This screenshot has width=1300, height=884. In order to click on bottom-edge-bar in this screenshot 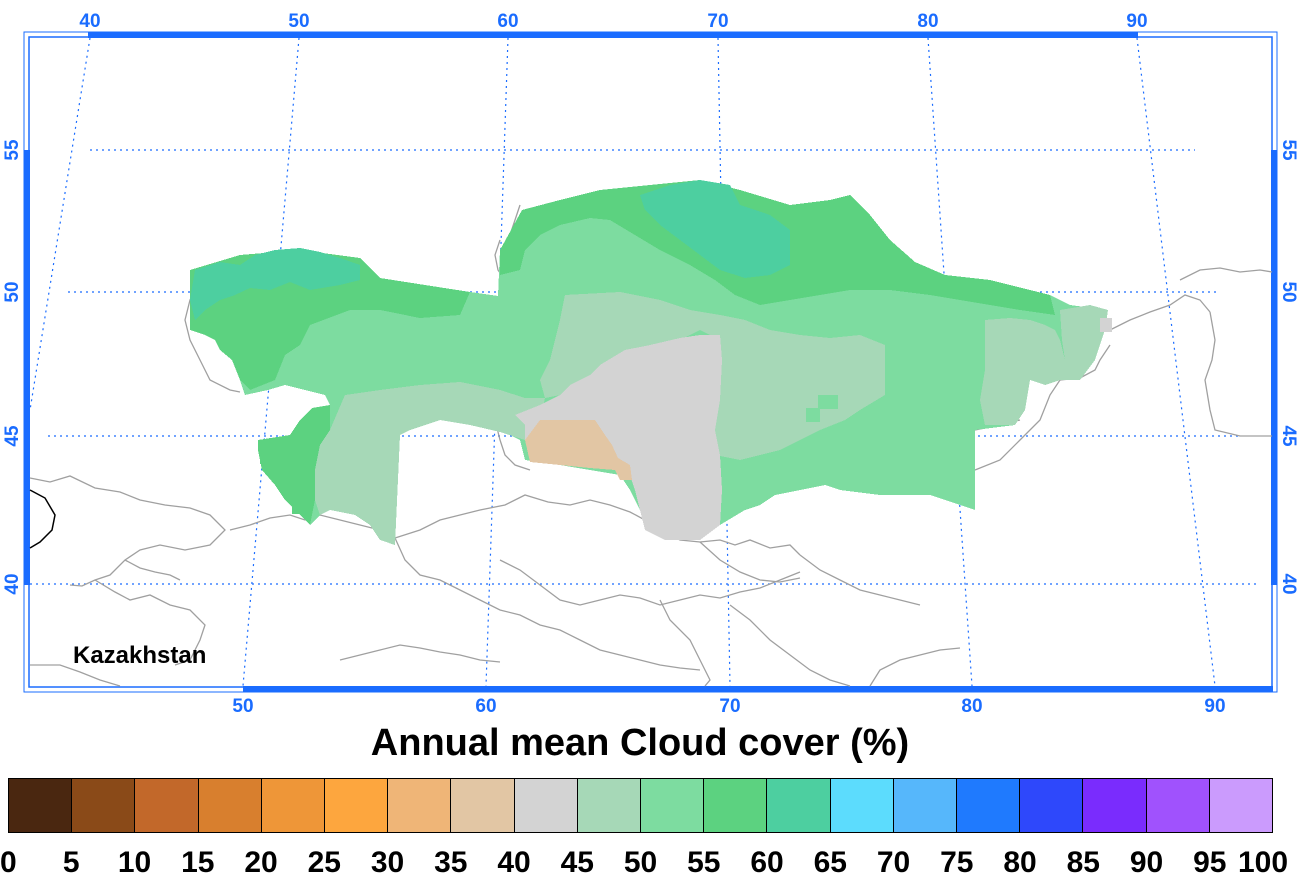, I will do `click(758, 689)`.